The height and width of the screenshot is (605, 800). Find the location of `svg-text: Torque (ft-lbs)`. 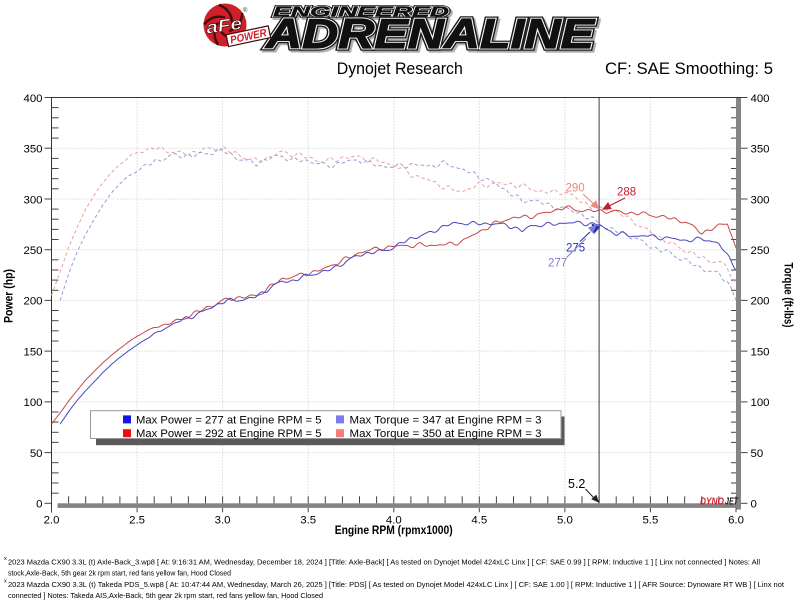

svg-text: Torque (ft-lbs) is located at coordinates (788, 295).